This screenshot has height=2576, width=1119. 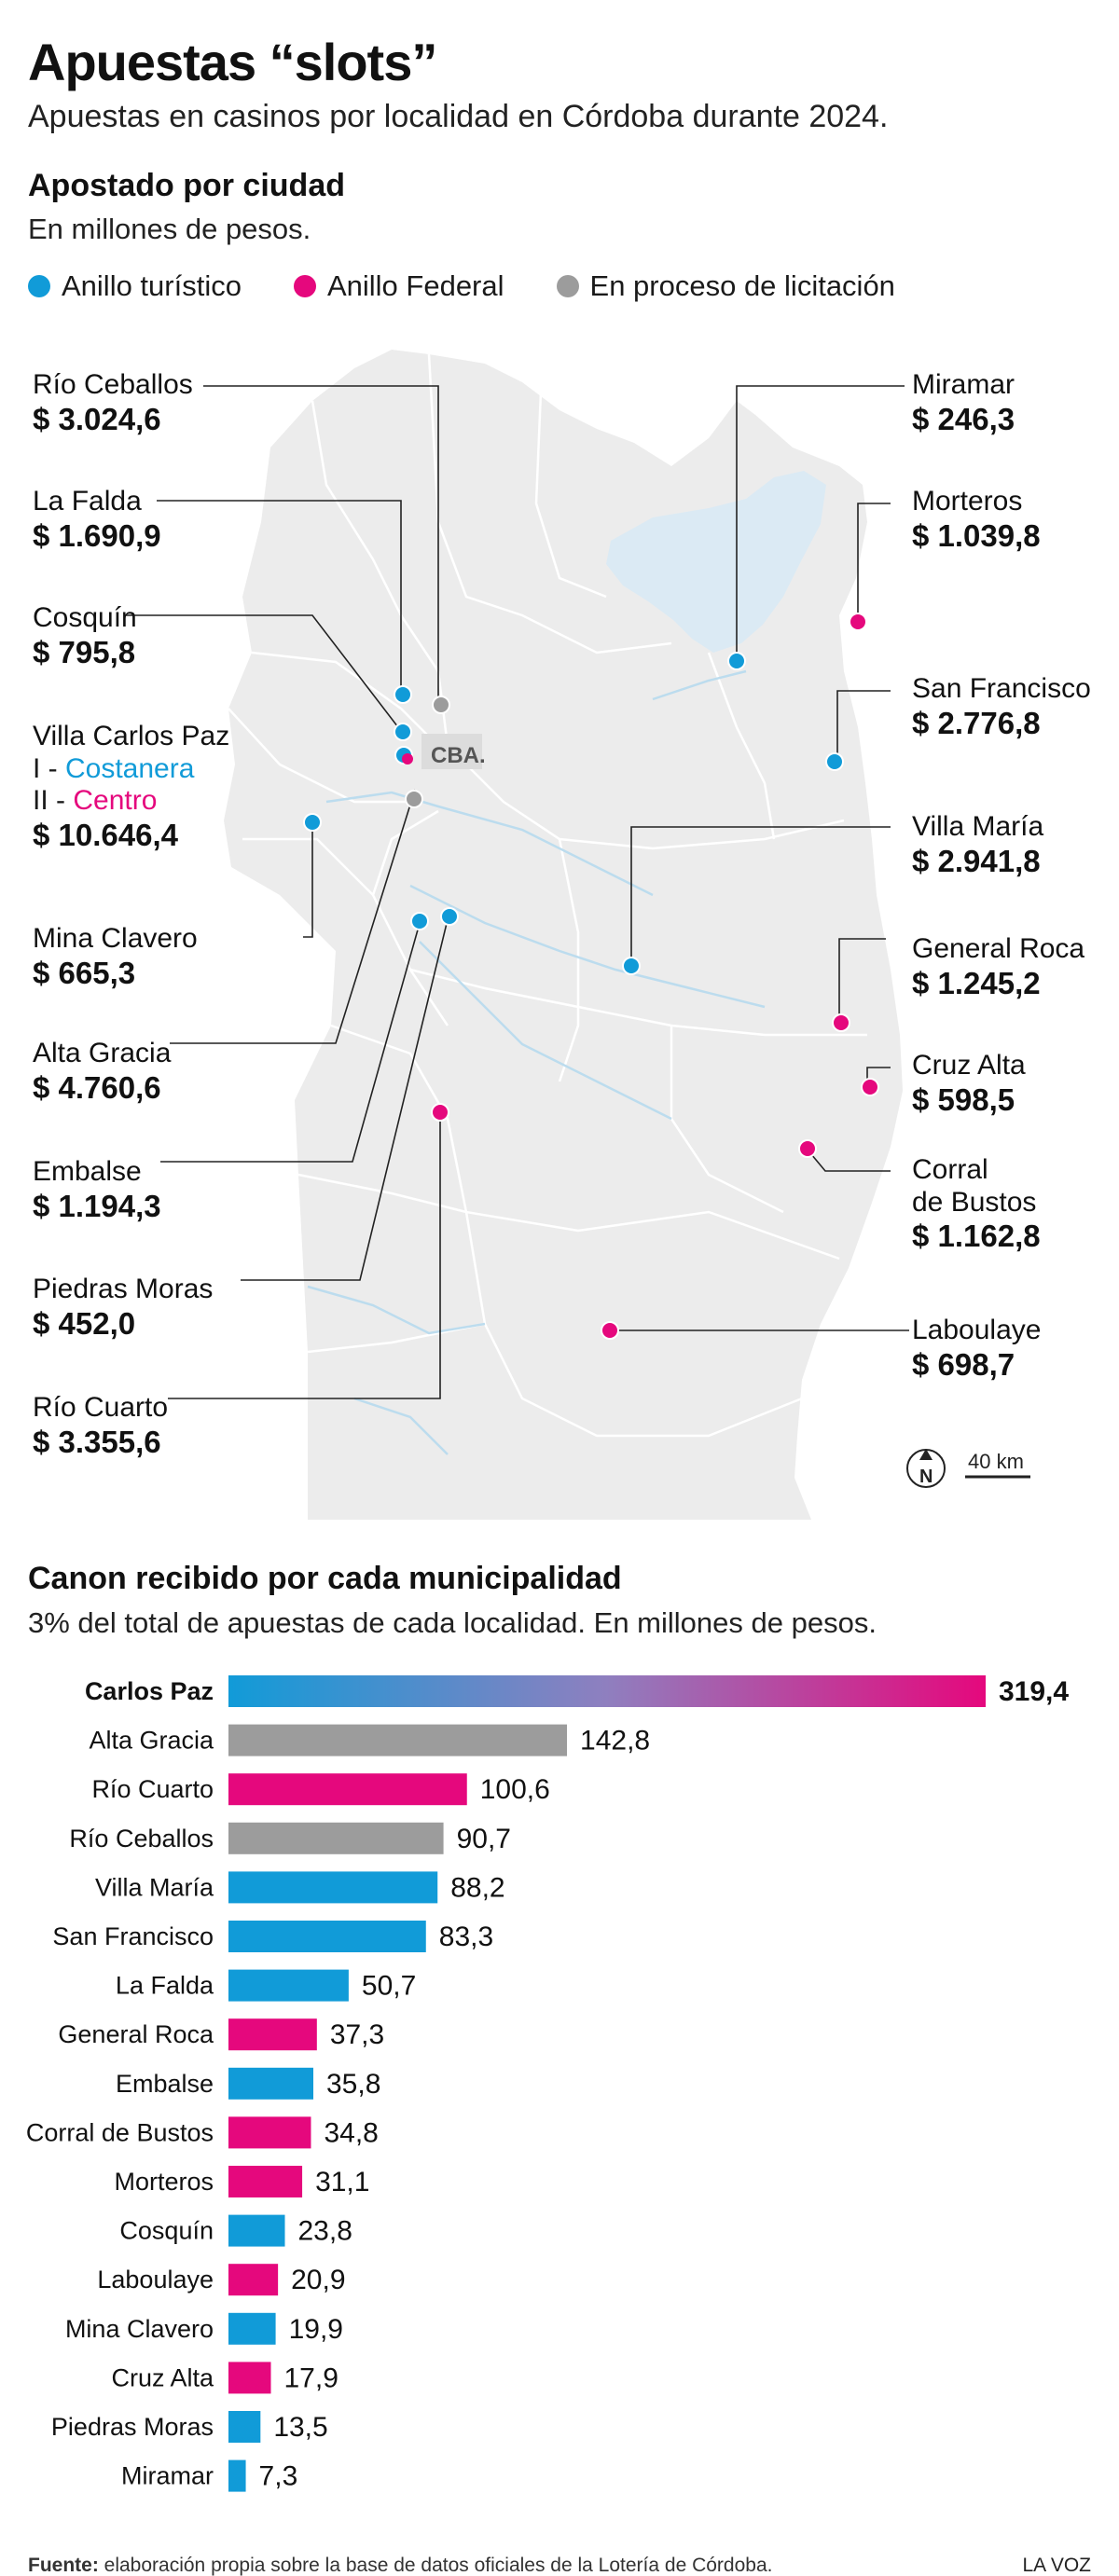 What do you see at coordinates (87, 1171) in the screenshot?
I see `city-name: Embalse` at bounding box center [87, 1171].